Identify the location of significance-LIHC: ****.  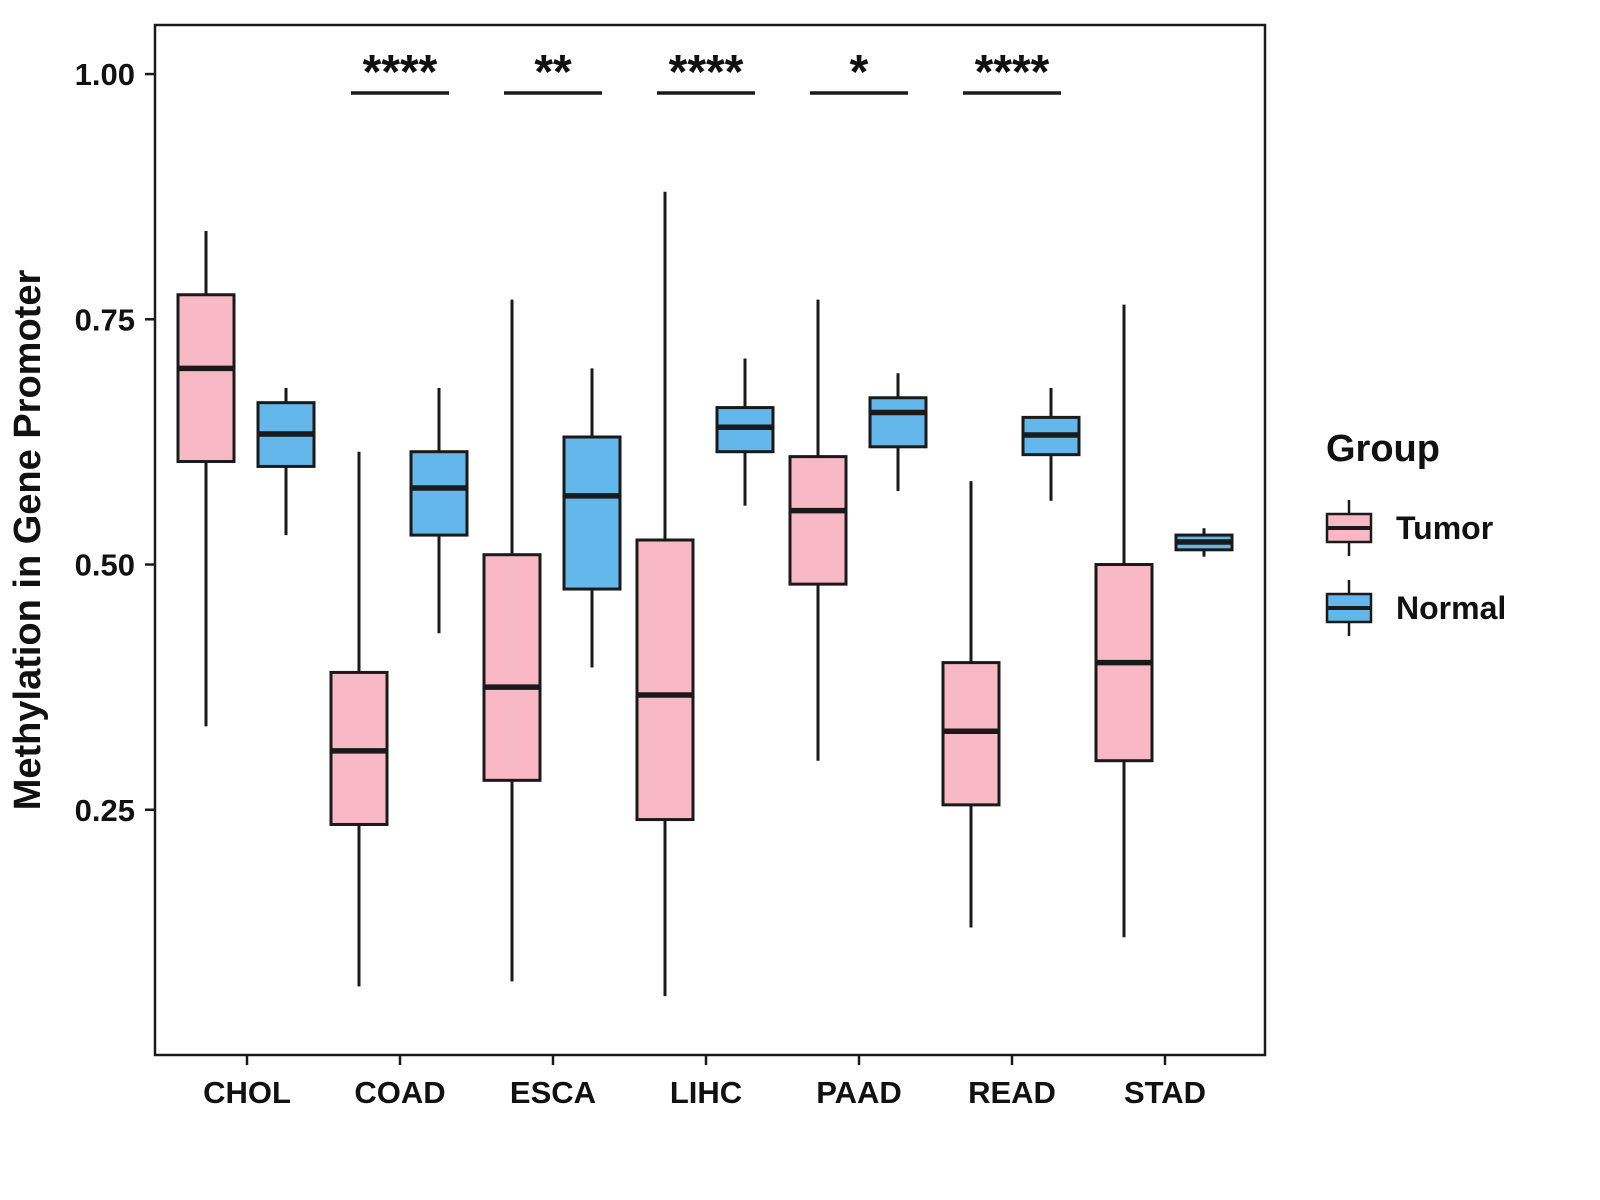
(706, 72).